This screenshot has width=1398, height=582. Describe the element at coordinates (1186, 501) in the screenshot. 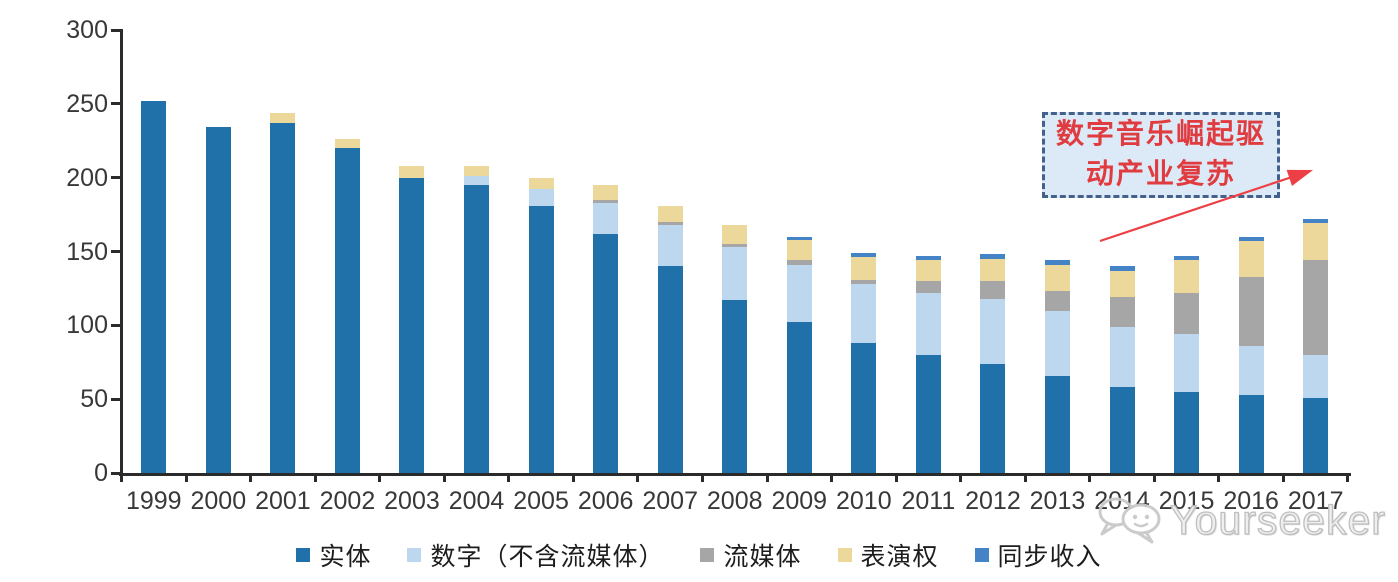

I see `x-axis-tick-label: 2015` at that location.